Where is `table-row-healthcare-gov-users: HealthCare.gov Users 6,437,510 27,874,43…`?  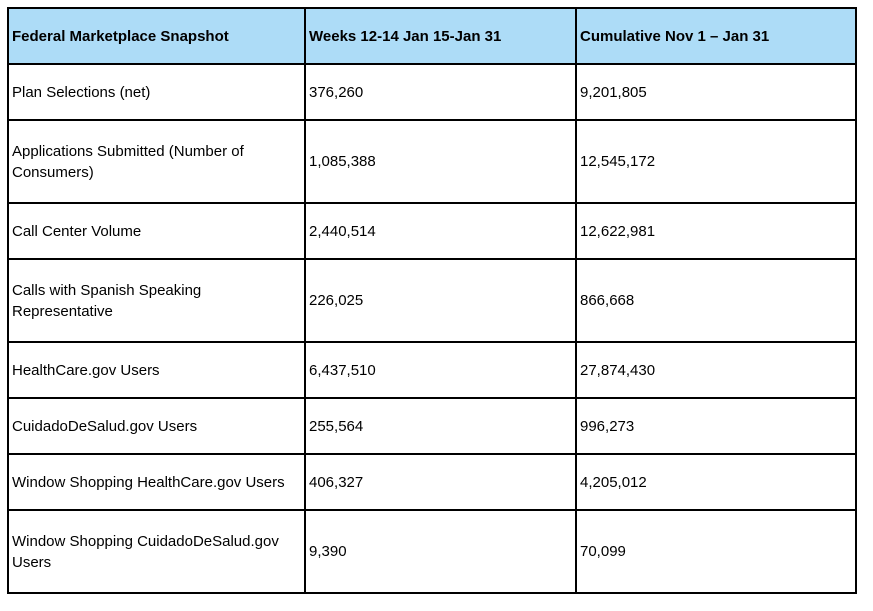
table-row-healthcare-gov-users: HealthCare.gov Users 6,437,510 27,874,43… is located at coordinates (432, 370).